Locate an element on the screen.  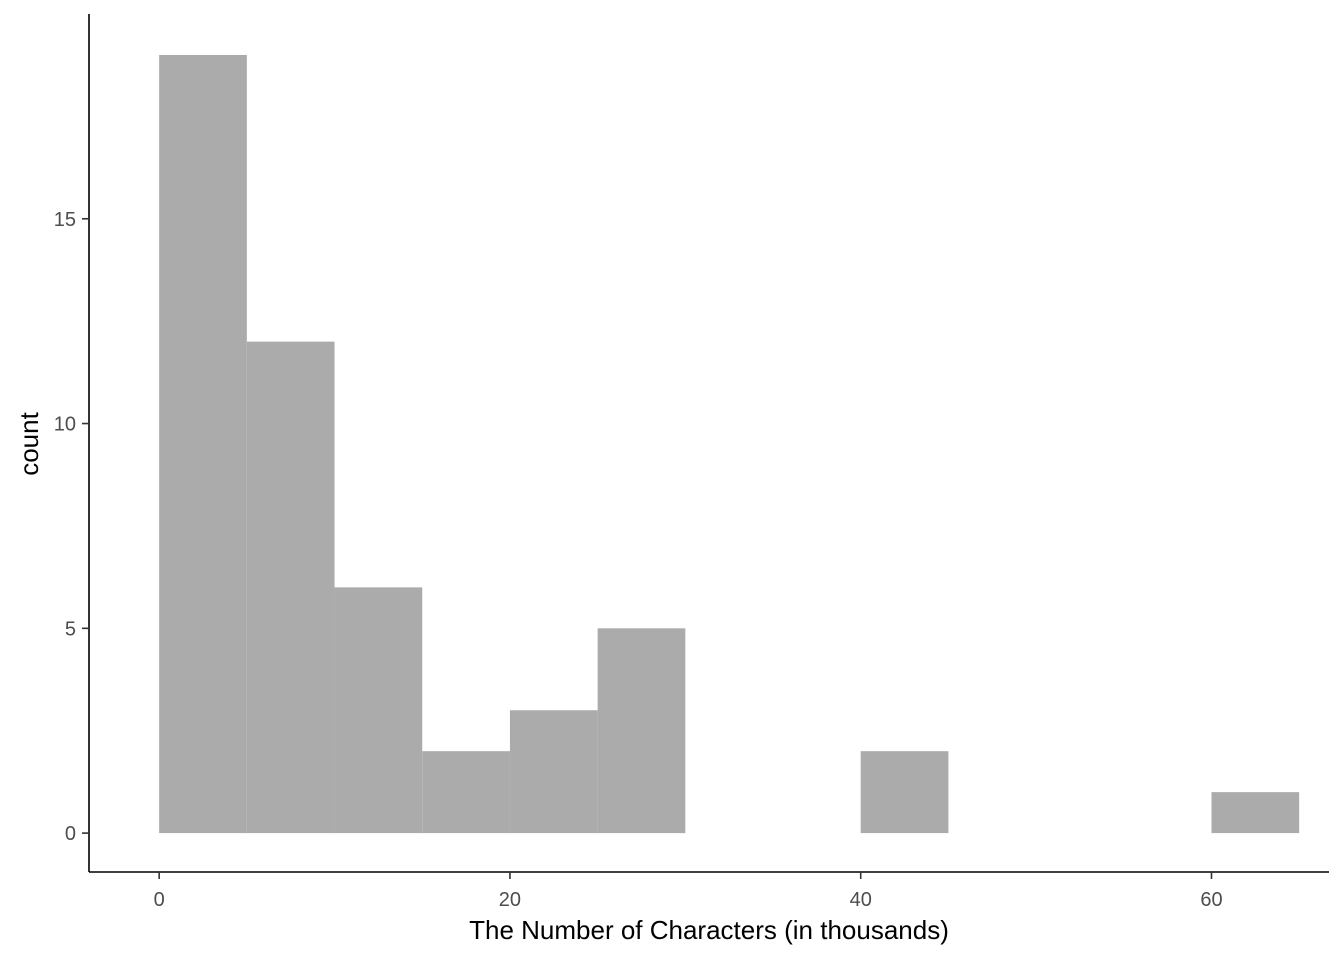
x-tick-label: 60 is located at coordinates (1211, 900).